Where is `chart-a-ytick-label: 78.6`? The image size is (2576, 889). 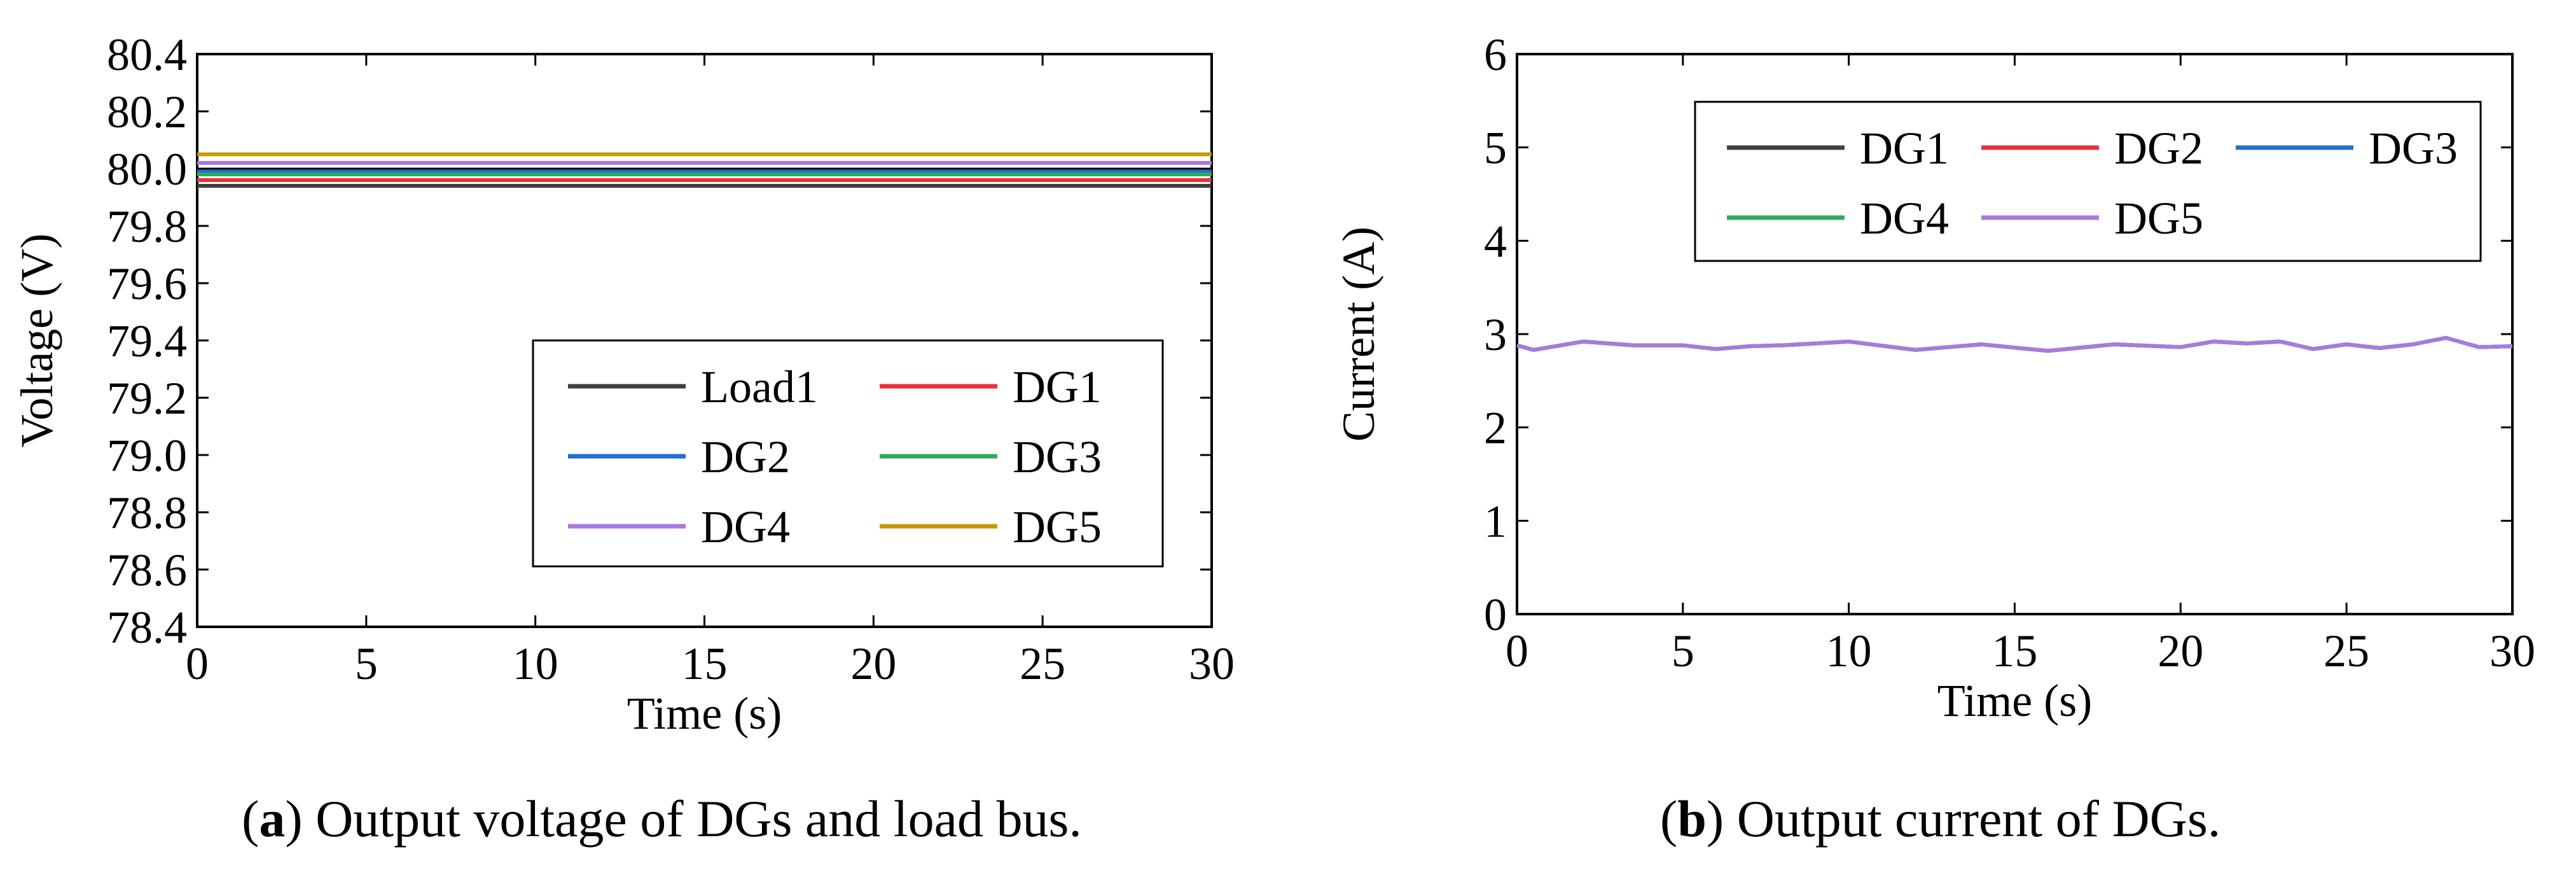
chart-a-ytick-label: 78.6 is located at coordinates (147, 570).